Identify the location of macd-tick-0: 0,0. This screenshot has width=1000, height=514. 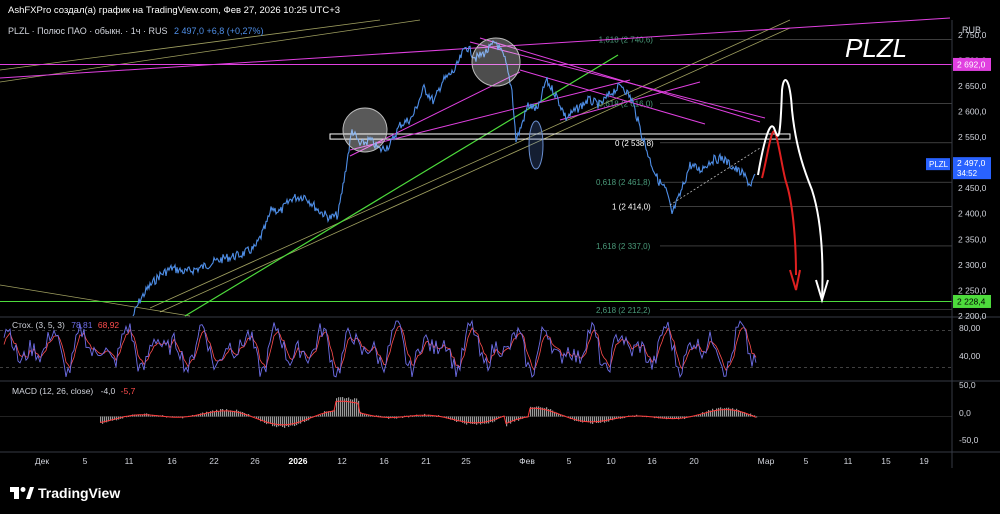
(965, 413).